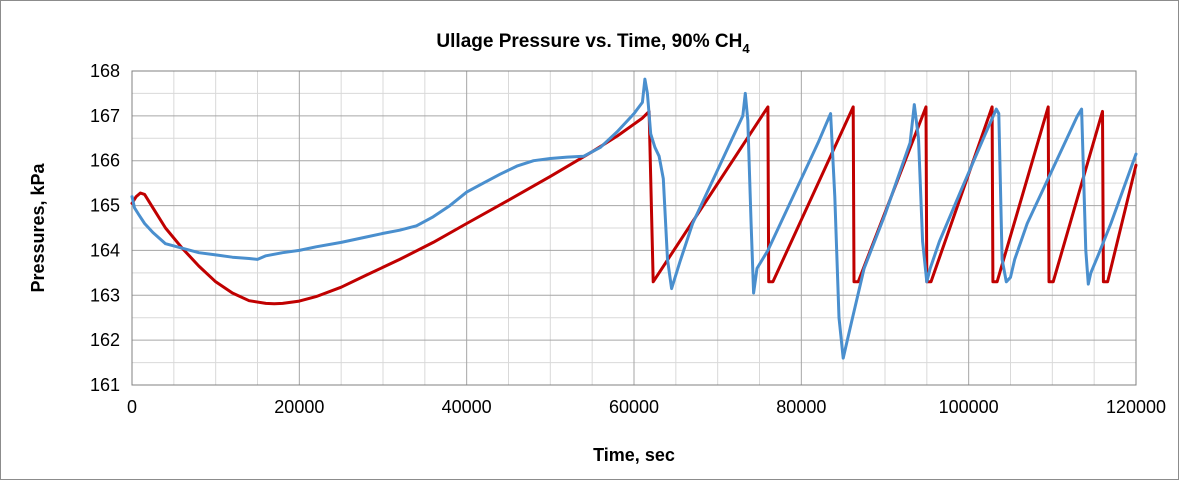  Describe the element at coordinates (746, 48) in the screenshot. I see `chart-title-subscript: 4` at that location.